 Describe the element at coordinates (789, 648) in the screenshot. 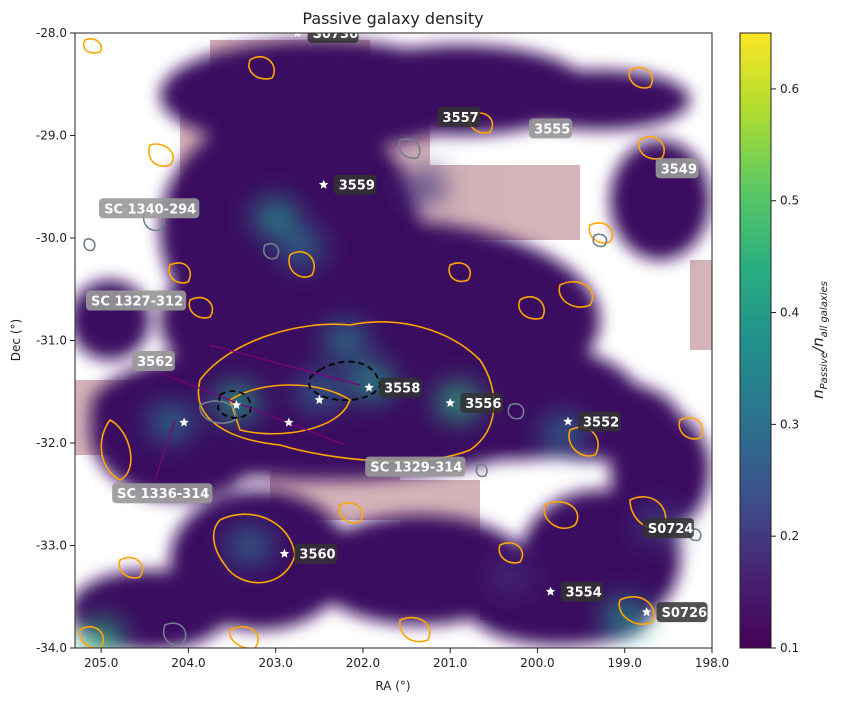

I see `colorbar-tick-label: 0.1` at that location.